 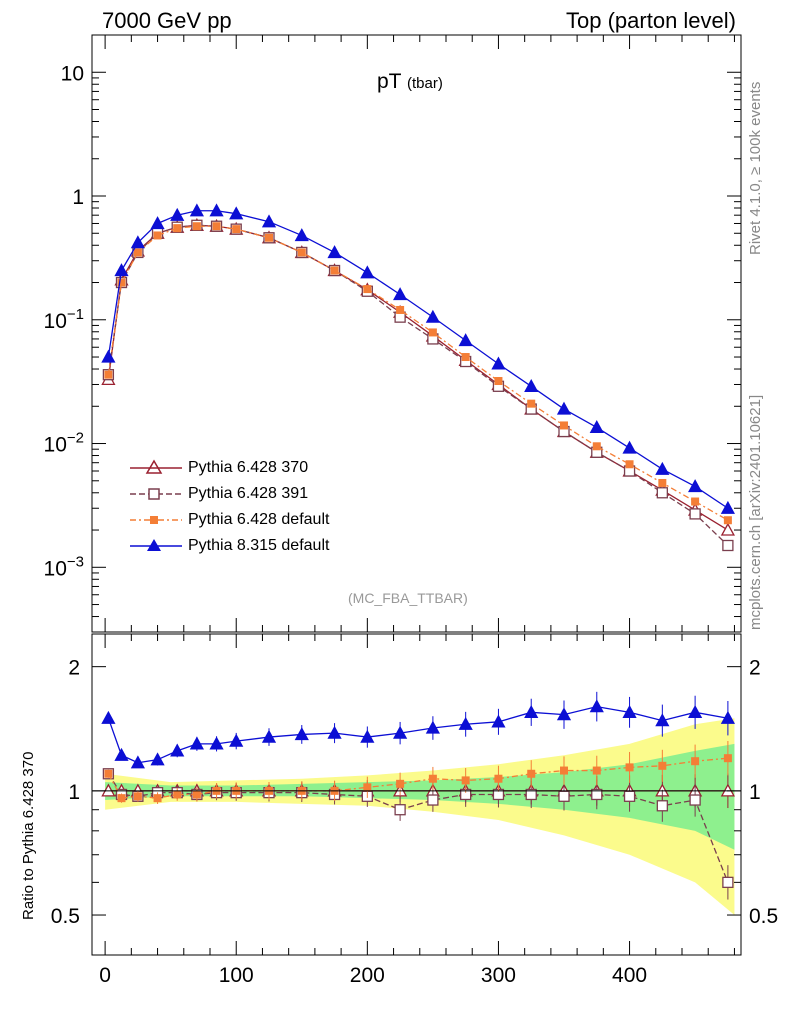 I want to click on legend-label-p391: Pythia 6.428 391, so click(x=248, y=493).